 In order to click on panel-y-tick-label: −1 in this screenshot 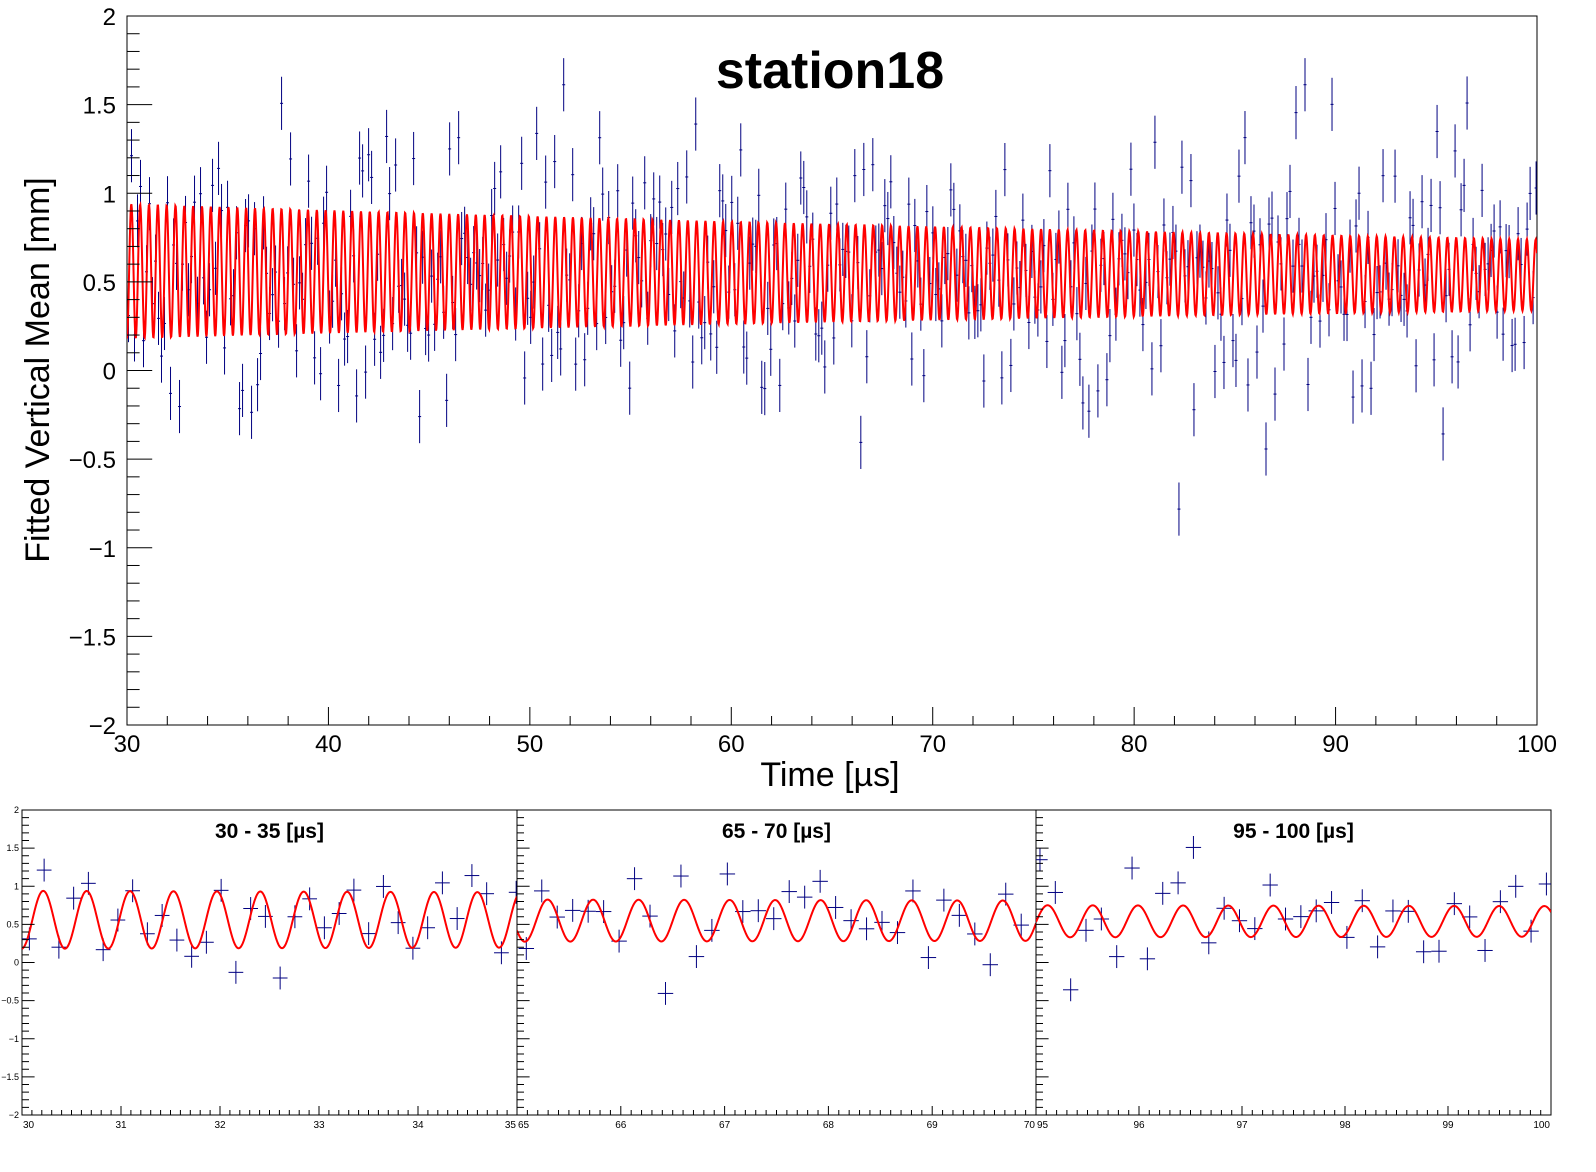, I will do `click(14, 1039)`.